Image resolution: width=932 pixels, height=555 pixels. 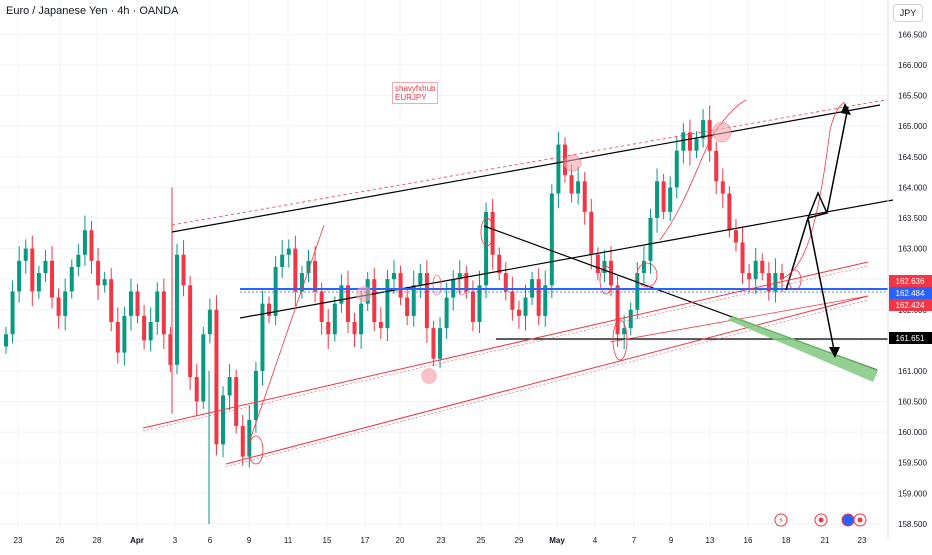 What do you see at coordinates (912, 402) in the screenshot?
I see `price-tick-label: 160.500` at bounding box center [912, 402].